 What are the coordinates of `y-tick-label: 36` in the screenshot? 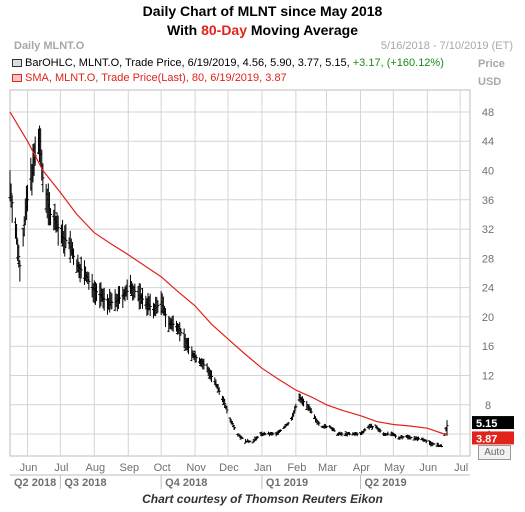 It's located at (488, 201).